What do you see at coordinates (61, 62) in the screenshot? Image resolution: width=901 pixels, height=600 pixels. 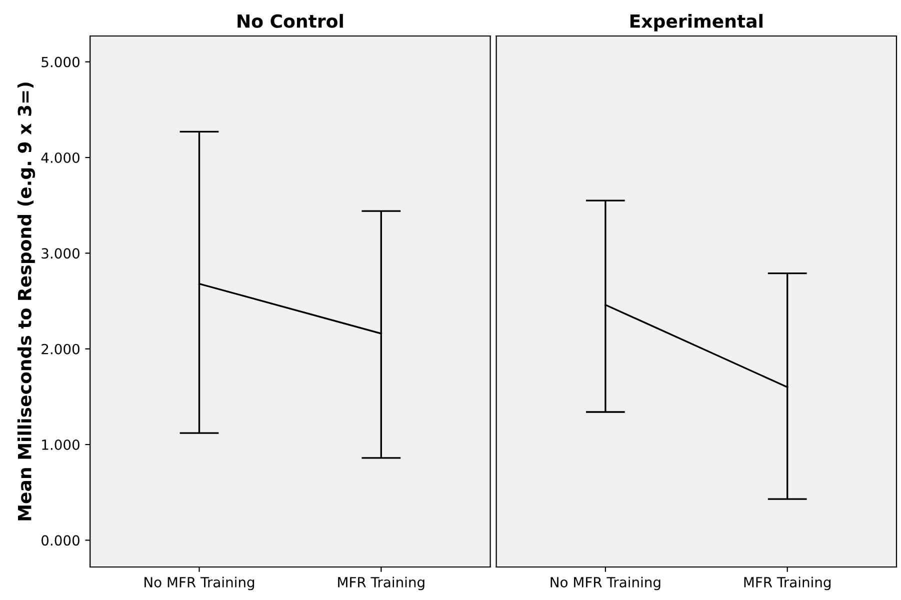 I see `y-tick-label: 5.000` at bounding box center [61, 62].